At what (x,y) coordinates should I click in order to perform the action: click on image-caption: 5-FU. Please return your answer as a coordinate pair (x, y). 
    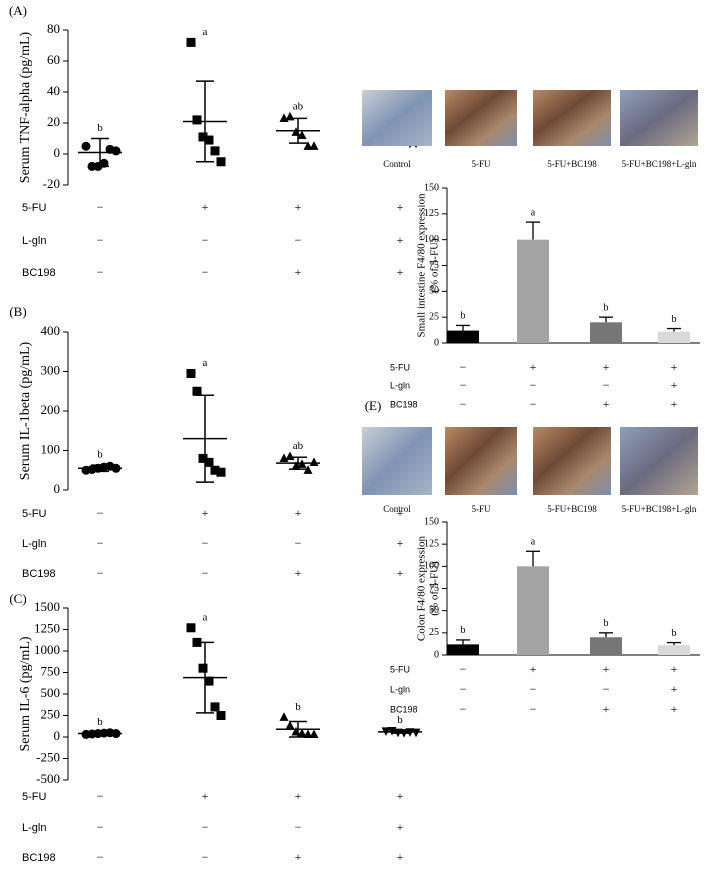
    Looking at the image, I should click on (481, 164).